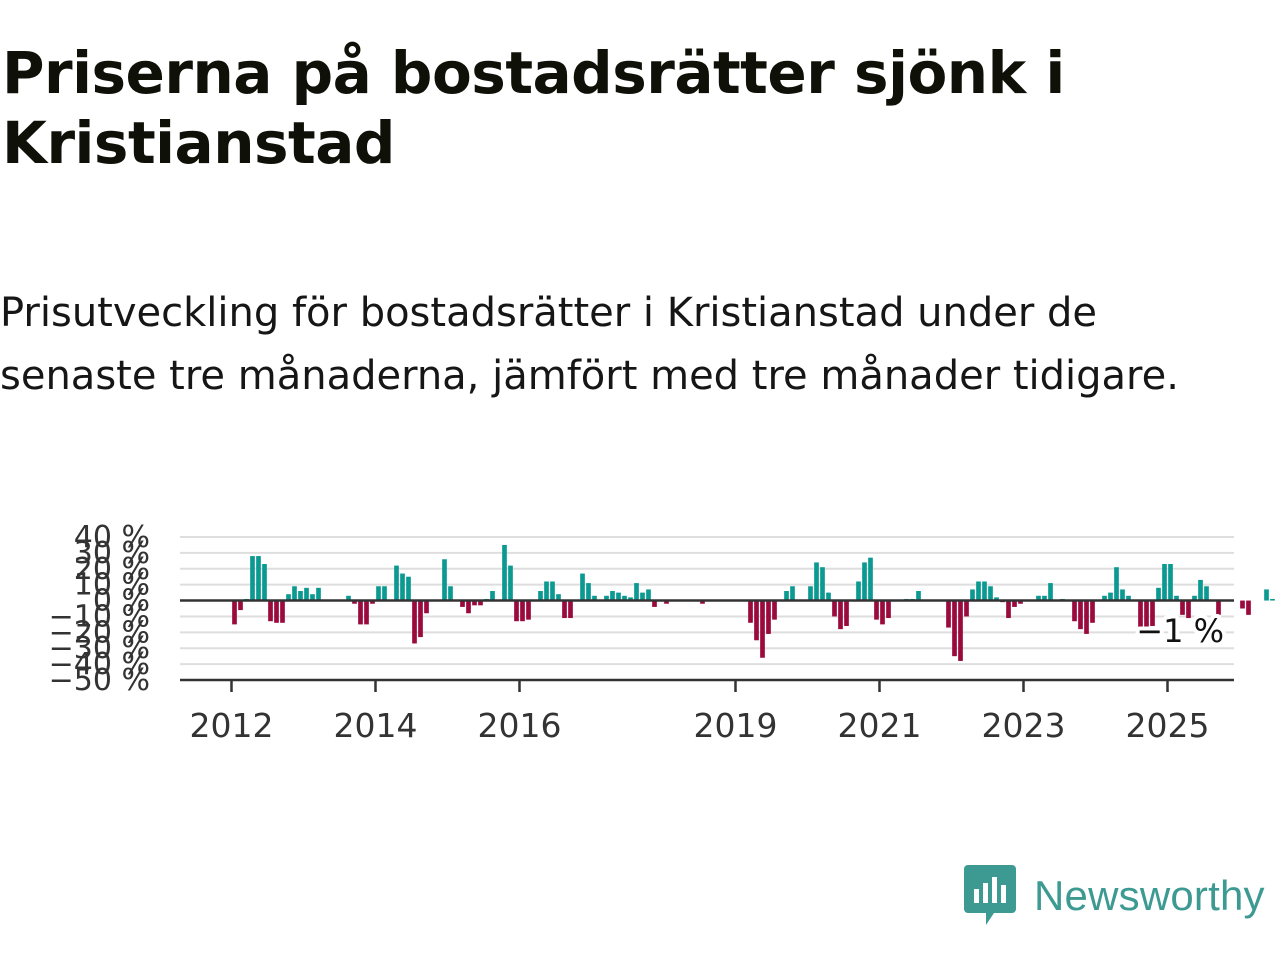  I want to click on x-tick-label-1: 2014, so click(376, 725).